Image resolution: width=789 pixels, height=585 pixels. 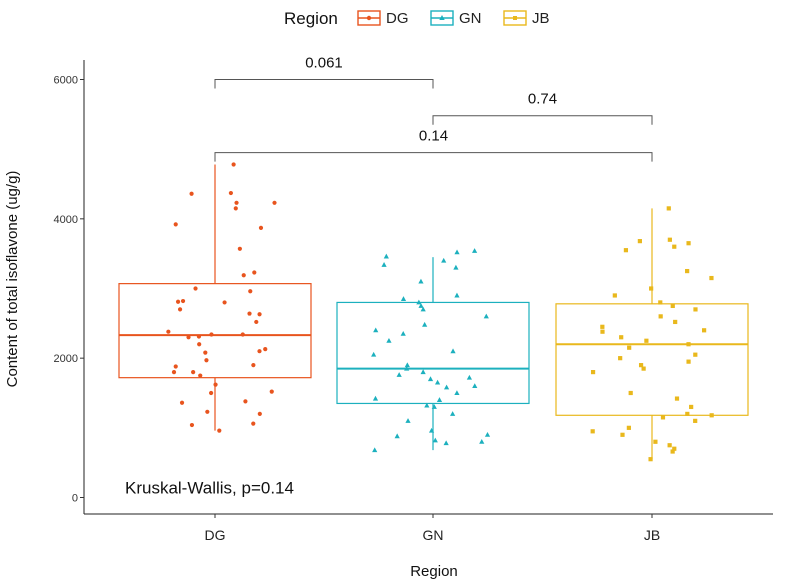 I want to click on box-jb, so click(x=652, y=334).